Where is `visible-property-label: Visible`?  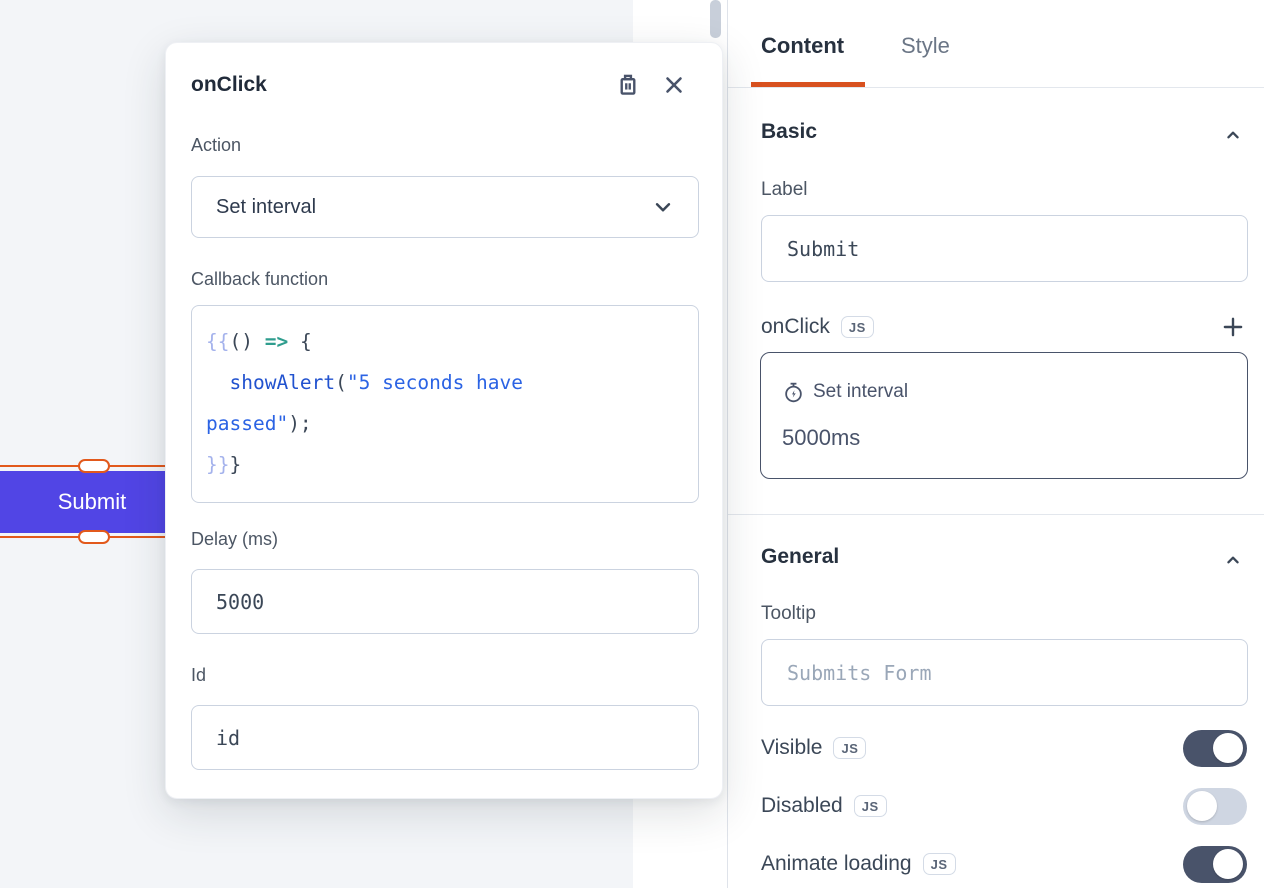 visible-property-label: Visible is located at coordinates (792, 747).